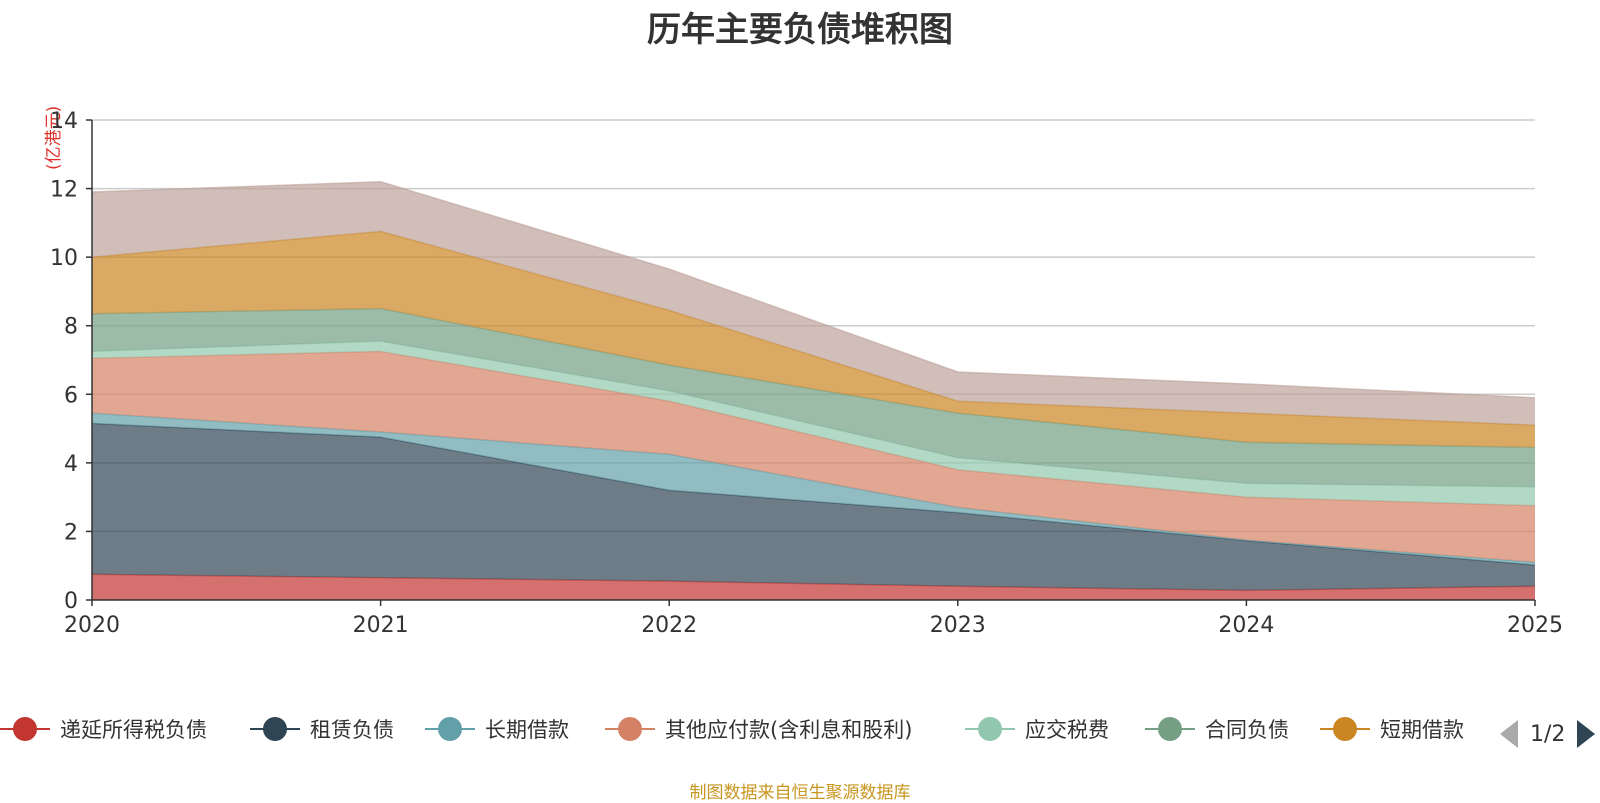 Image resolution: width=1600 pixels, height=803 pixels. Describe the element at coordinates (381, 625) in the screenshot. I see `x-tick-label-2021: 2021` at that location.